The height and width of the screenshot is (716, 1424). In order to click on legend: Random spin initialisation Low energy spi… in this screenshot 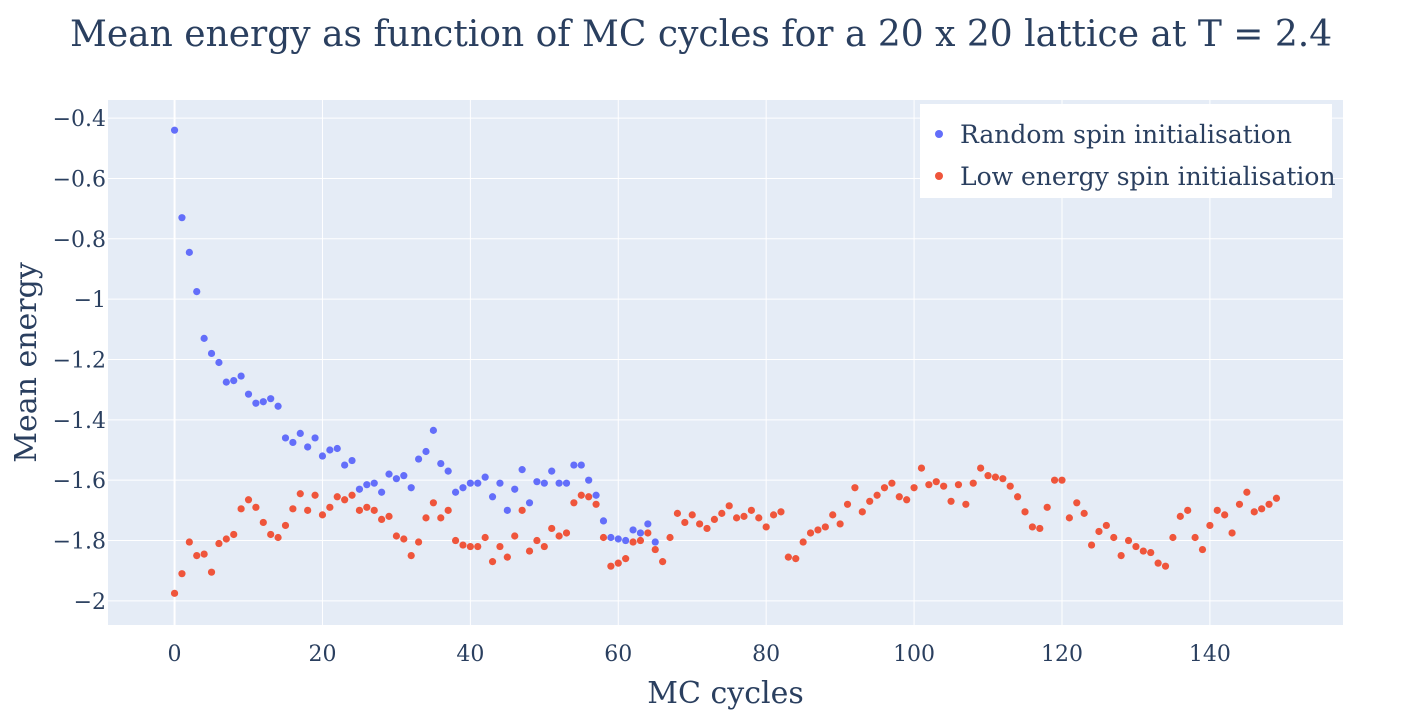, I will do `click(1128, 151)`.